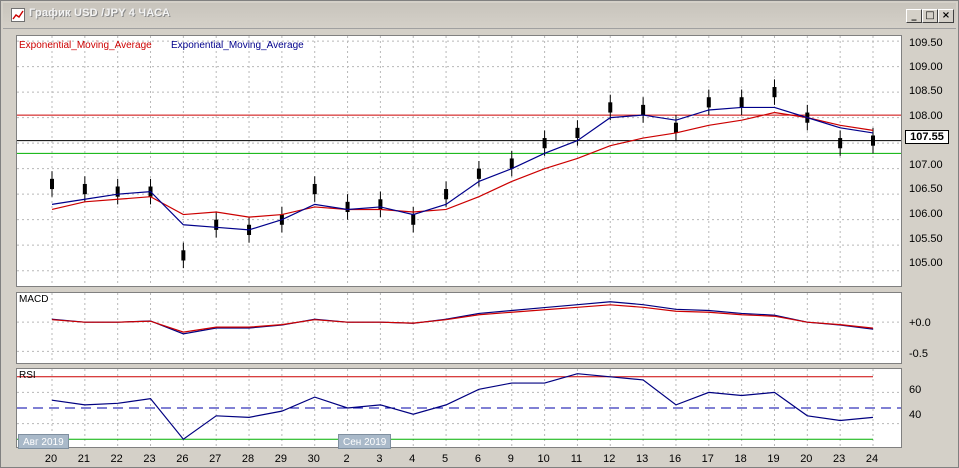 The height and width of the screenshot is (468, 959). I want to click on legend-ema-red: Exponential_Moving_Average, so click(85, 45).